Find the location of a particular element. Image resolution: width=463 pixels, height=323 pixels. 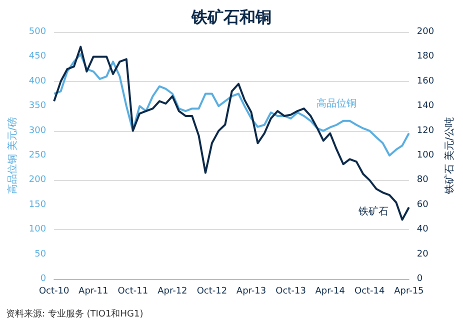

y2-tick-label: 160 is located at coordinates (425, 81).